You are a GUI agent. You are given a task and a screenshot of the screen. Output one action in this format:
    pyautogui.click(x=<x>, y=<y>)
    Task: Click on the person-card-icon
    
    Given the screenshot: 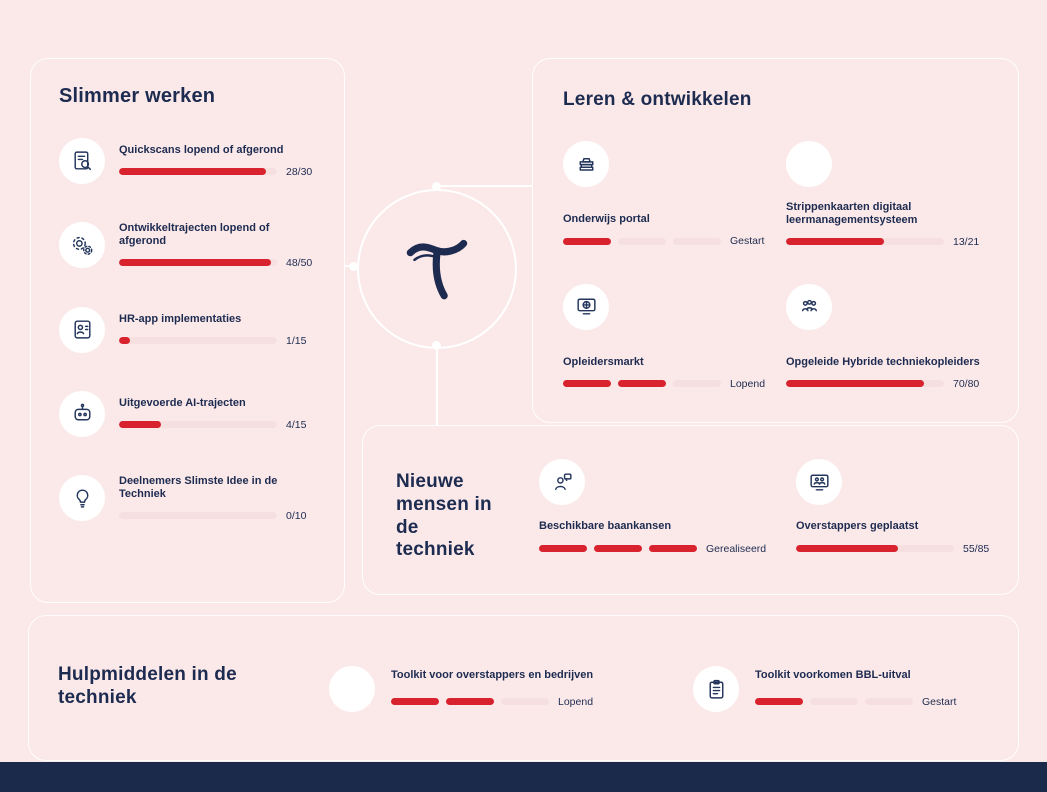 What is the action you would take?
    pyautogui.click(x=82, y=329)
    